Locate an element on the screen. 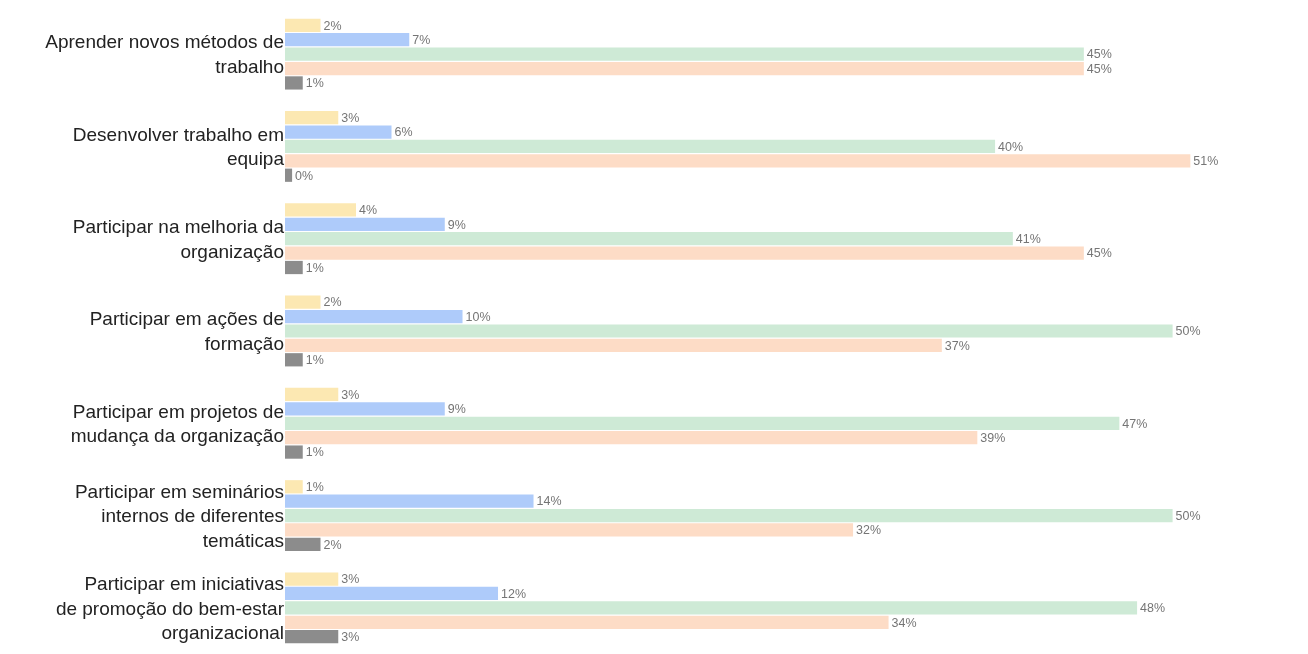 This screenshot has height=654, width=1308. data-label: 39% is located at coordinates (993, 437).